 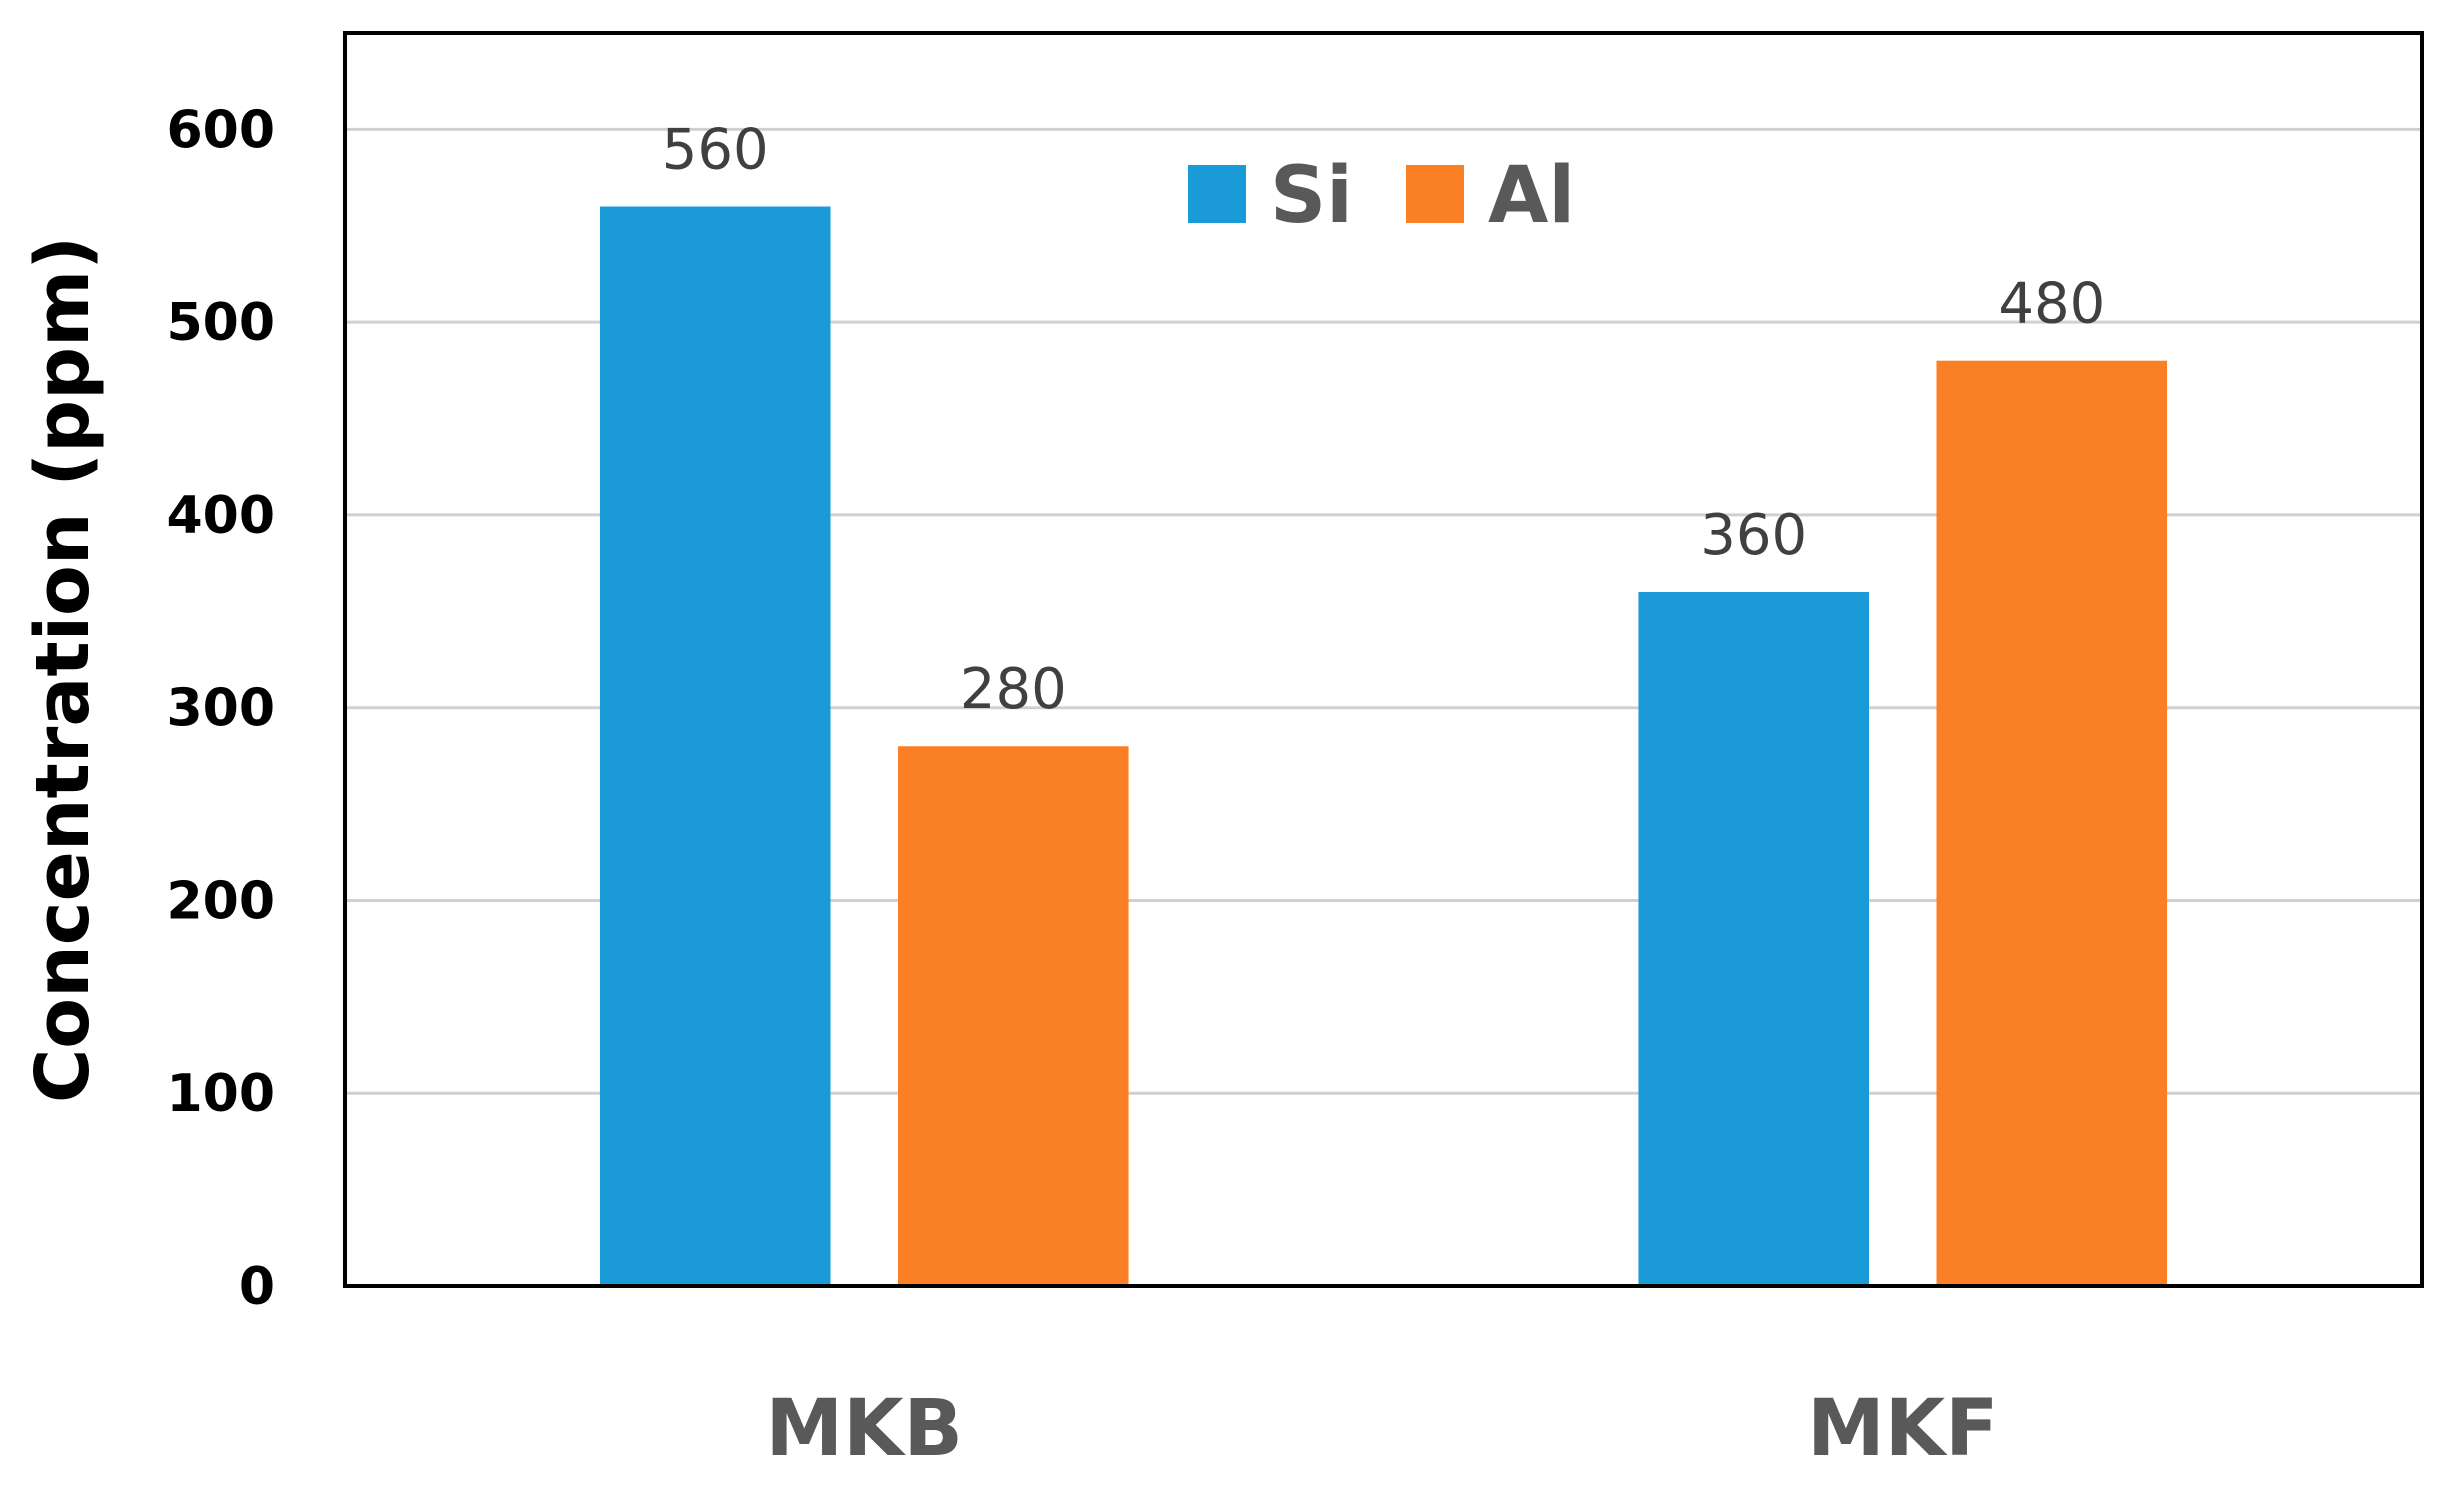 I want to click on bar-si-mkb, so click(x=715, y=746).